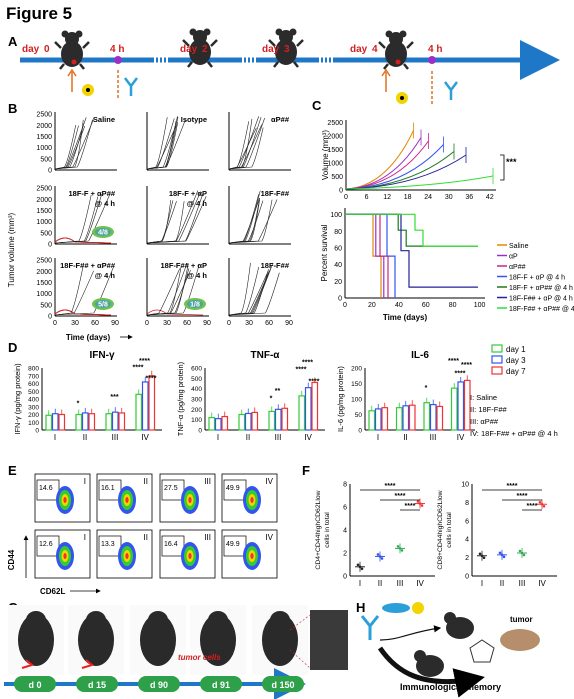 This screenshot has height=699, width=574. I want to click on injection-dot, so click(118, 60).